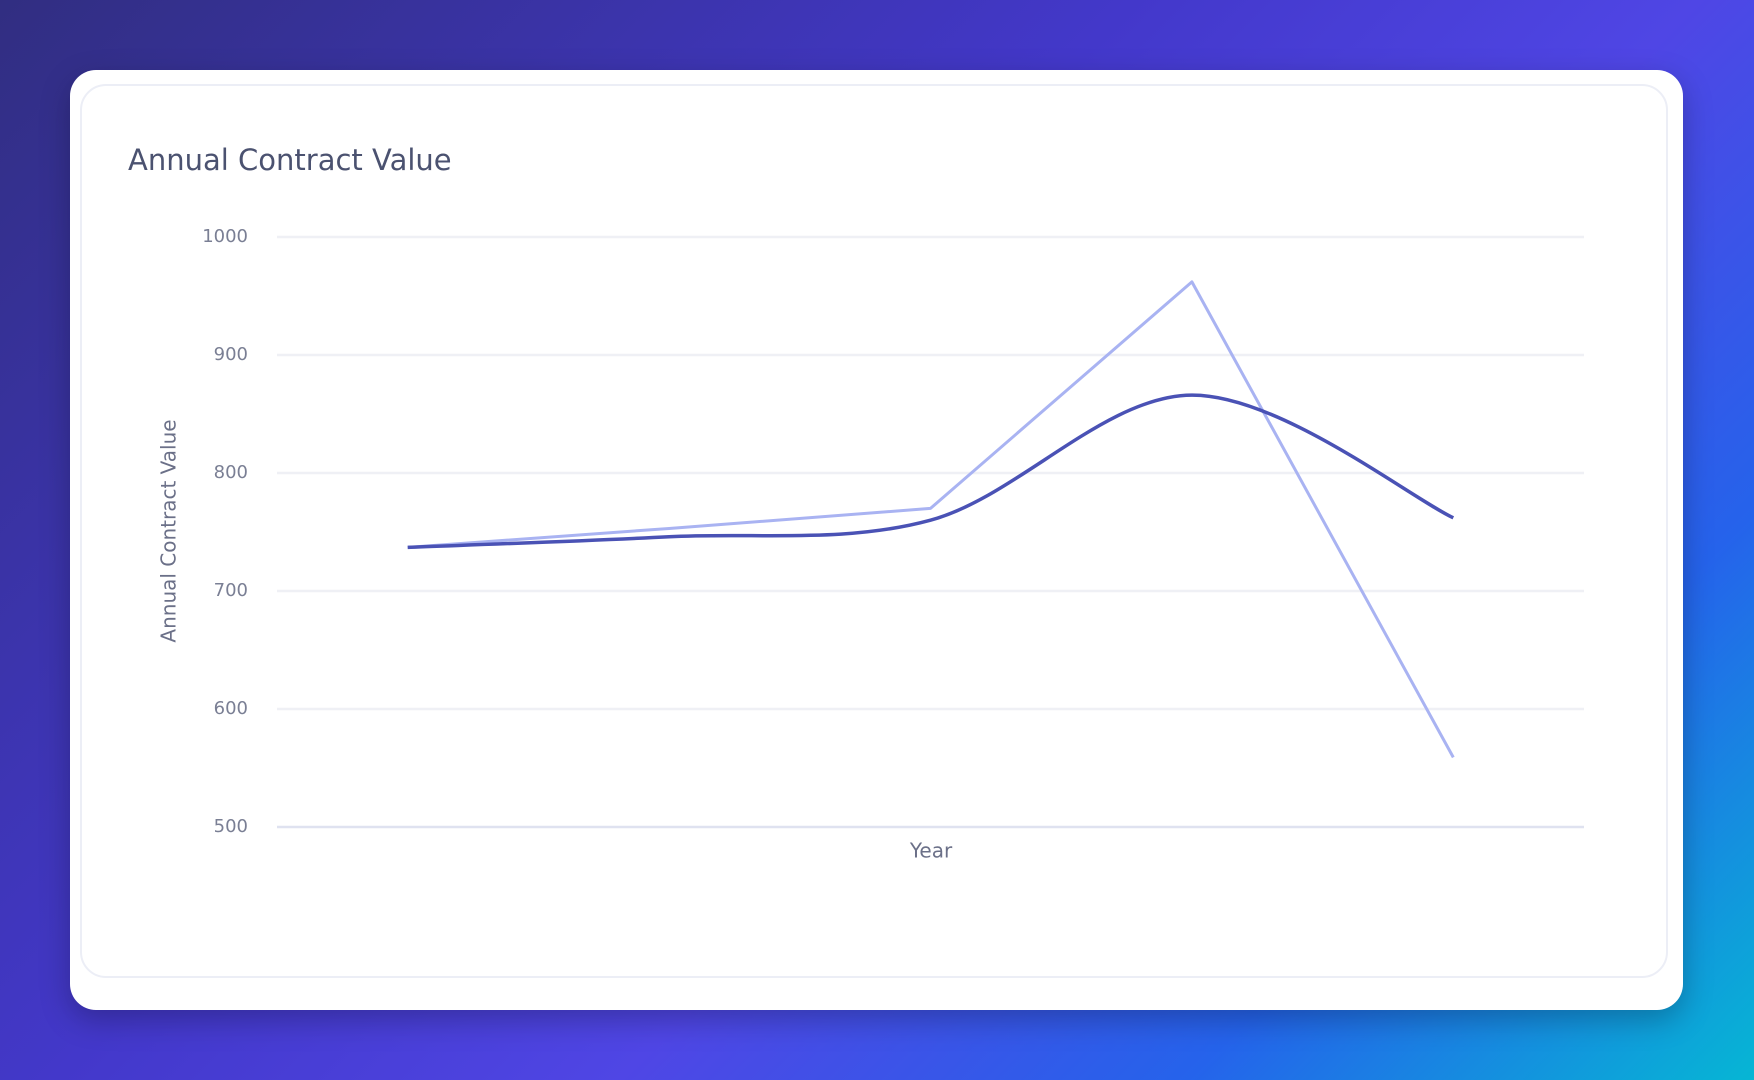  What do you see at coordinates (290, 160) in the screenshot?
I see `chart-title: Annual Contract Value` at bounding box center [290, 160].